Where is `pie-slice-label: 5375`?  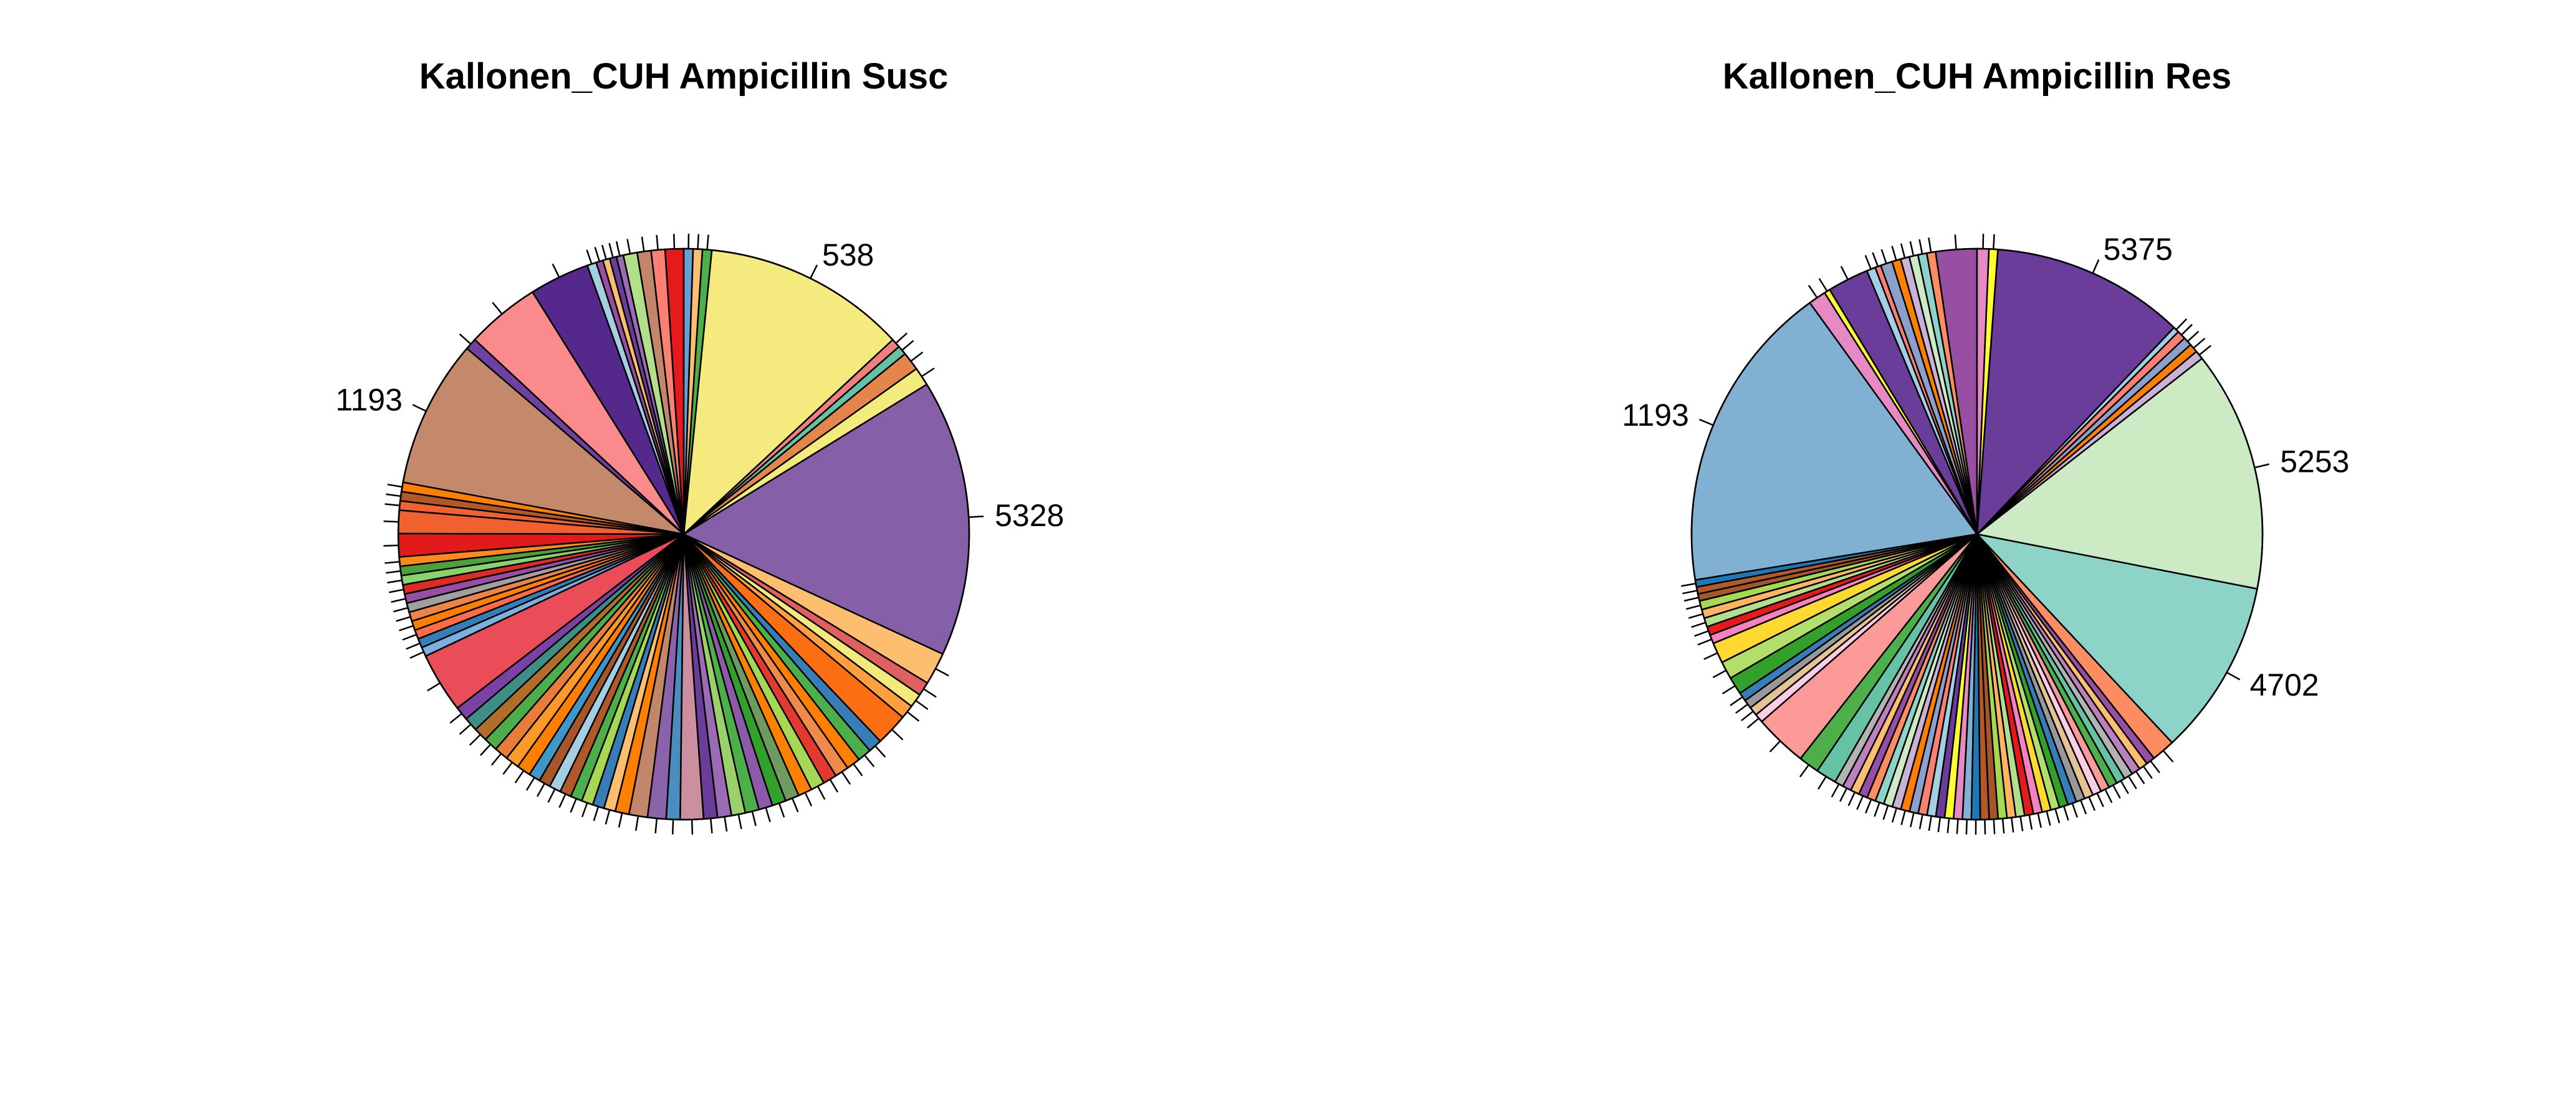
pie-slice-label: 5375 is located at coordinates (2138, 249).